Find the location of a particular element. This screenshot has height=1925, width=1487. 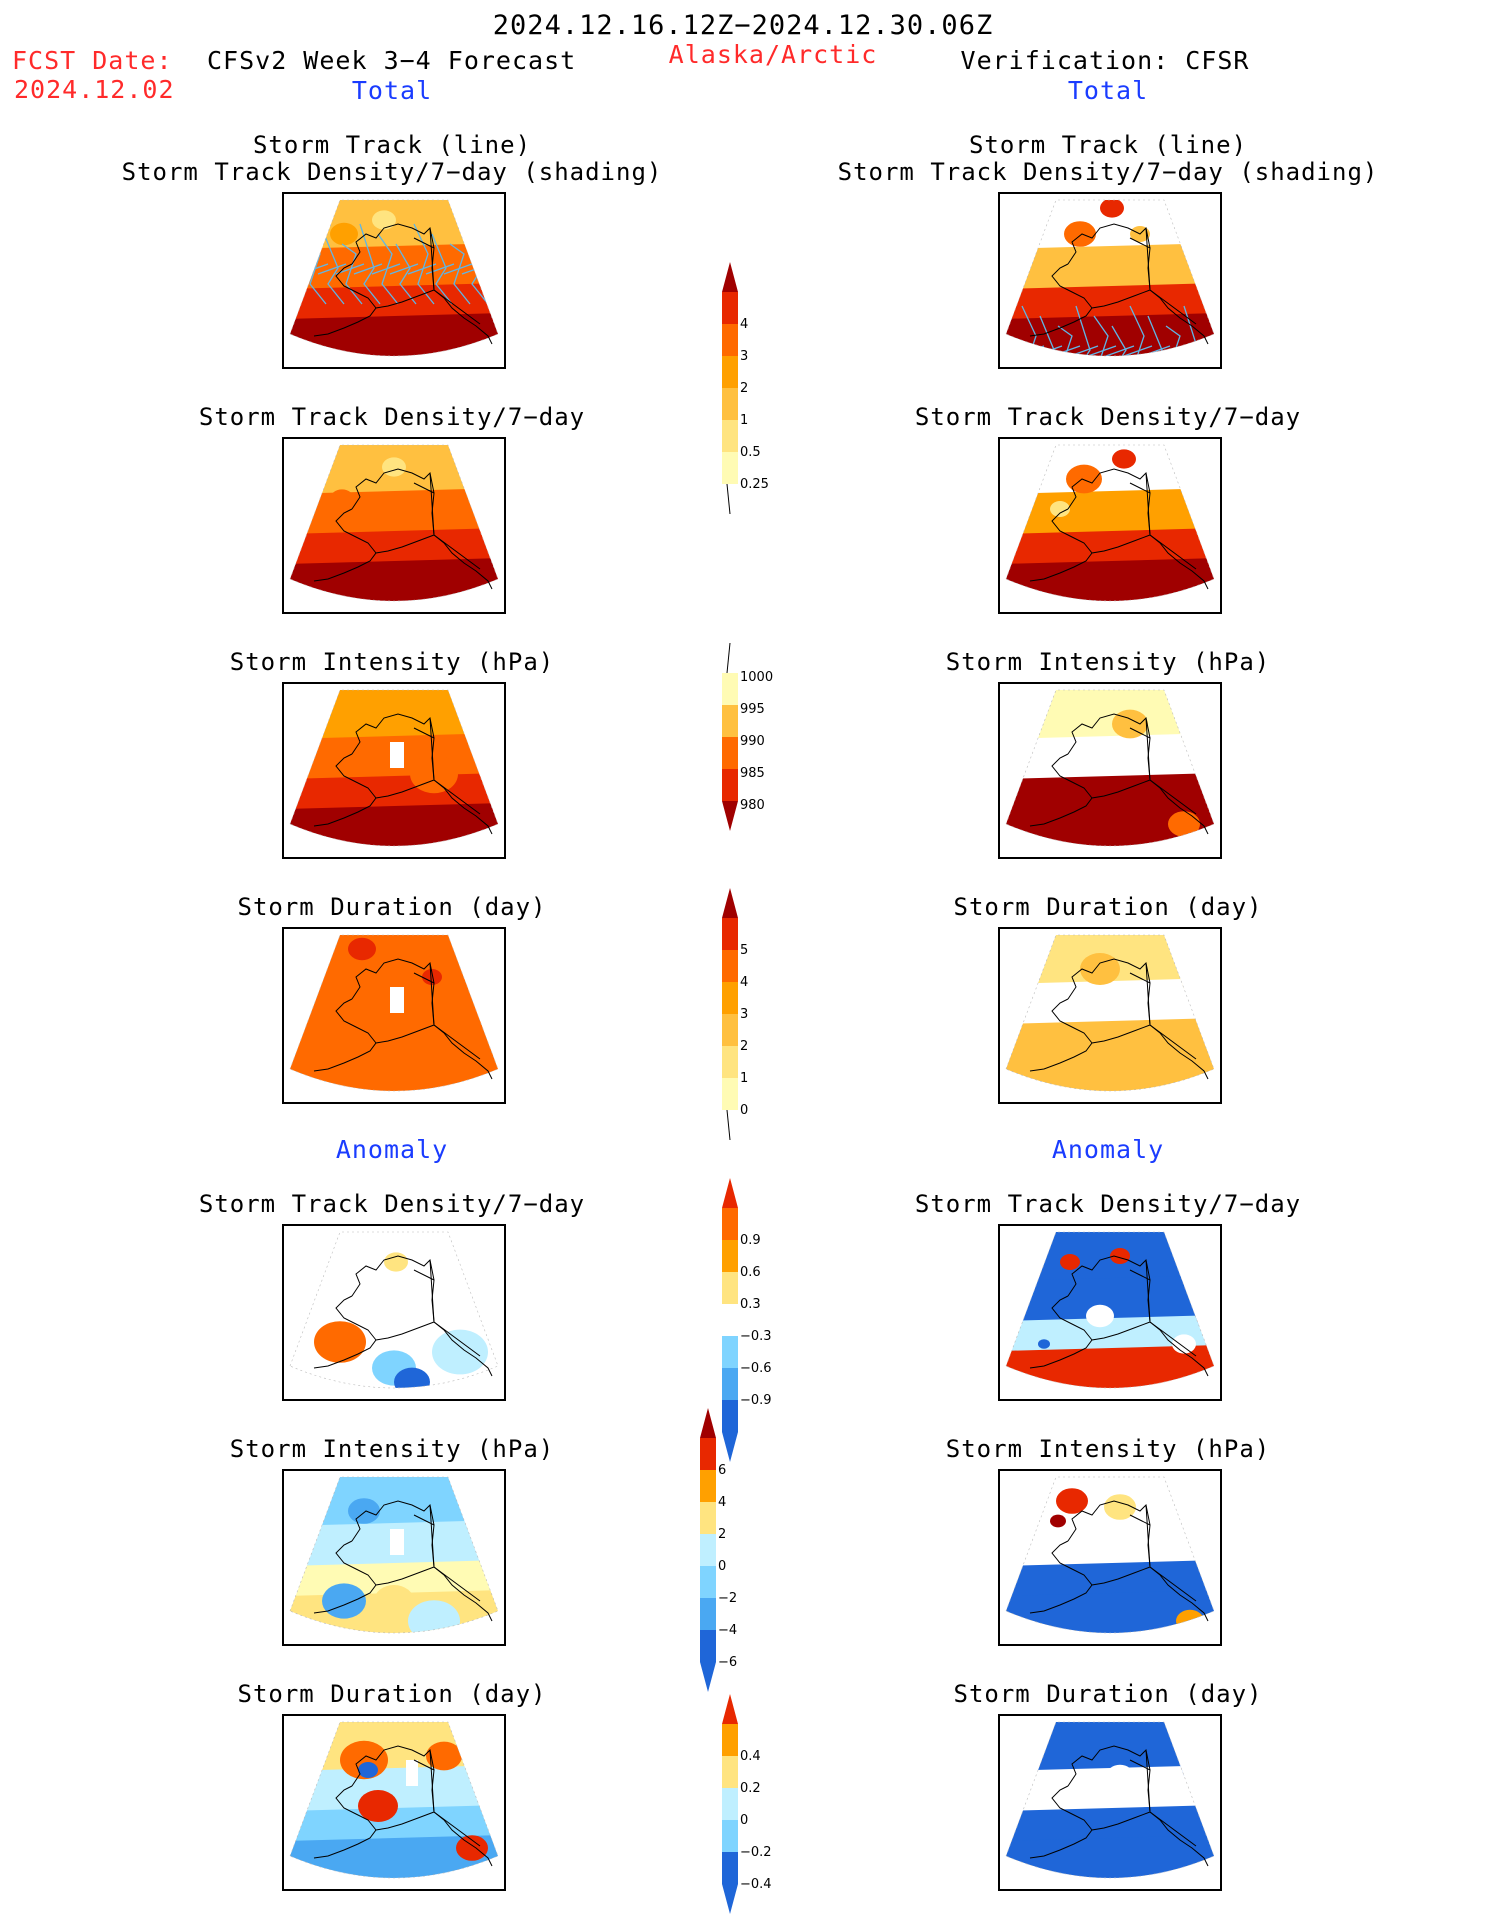

map-obs-intensity-anomaly is located at coordinates (1110, 1557).